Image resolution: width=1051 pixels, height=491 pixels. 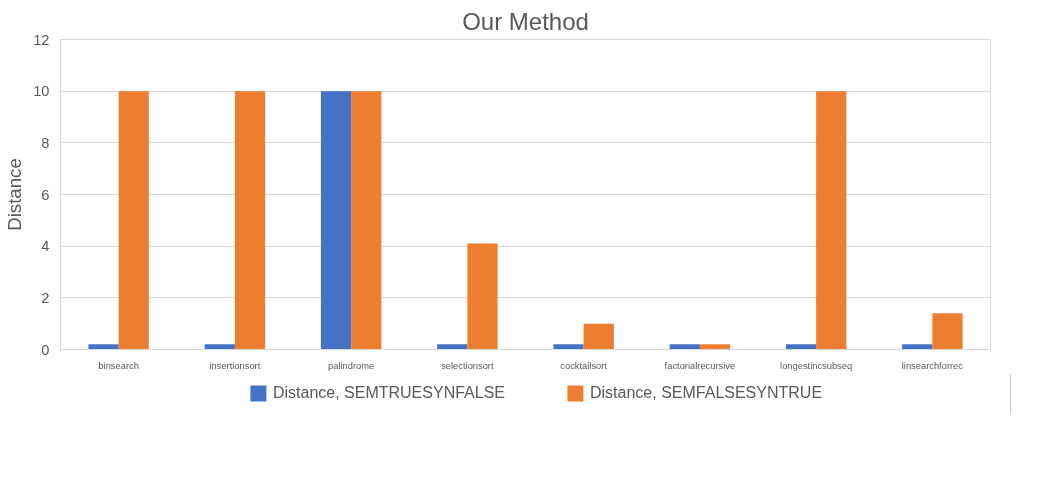 What do you see at coordinates (816, 365) in the screenshot?
I see `x-tick-label: longestincsubseq` at bounding box center [816, 365].